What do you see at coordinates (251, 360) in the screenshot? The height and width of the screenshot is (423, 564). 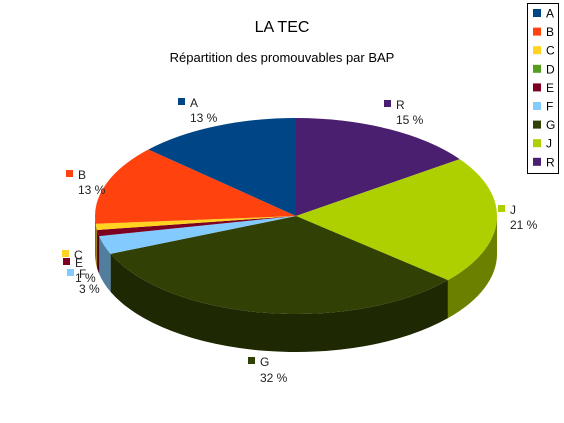 I see `slice-label-marker-g` at bounding box center [251, 360].